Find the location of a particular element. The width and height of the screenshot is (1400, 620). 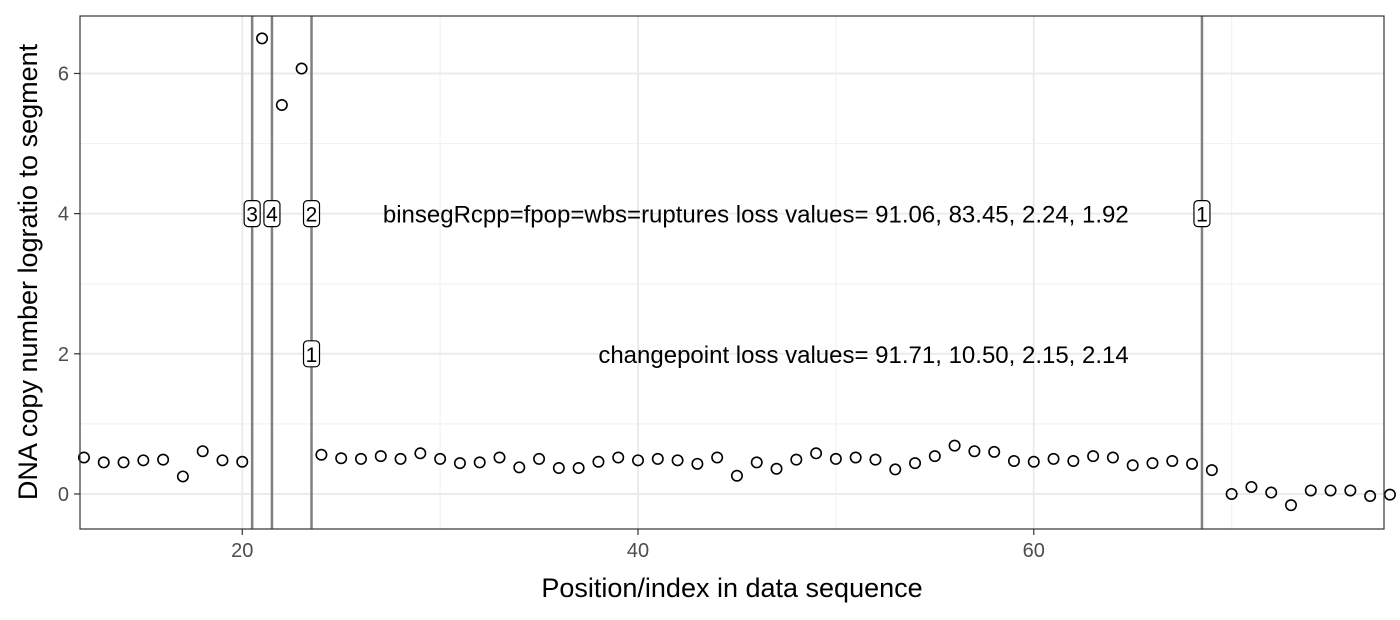

y-axis-label: DNA copy number logratio to segment is located at coordinates (28, 271).